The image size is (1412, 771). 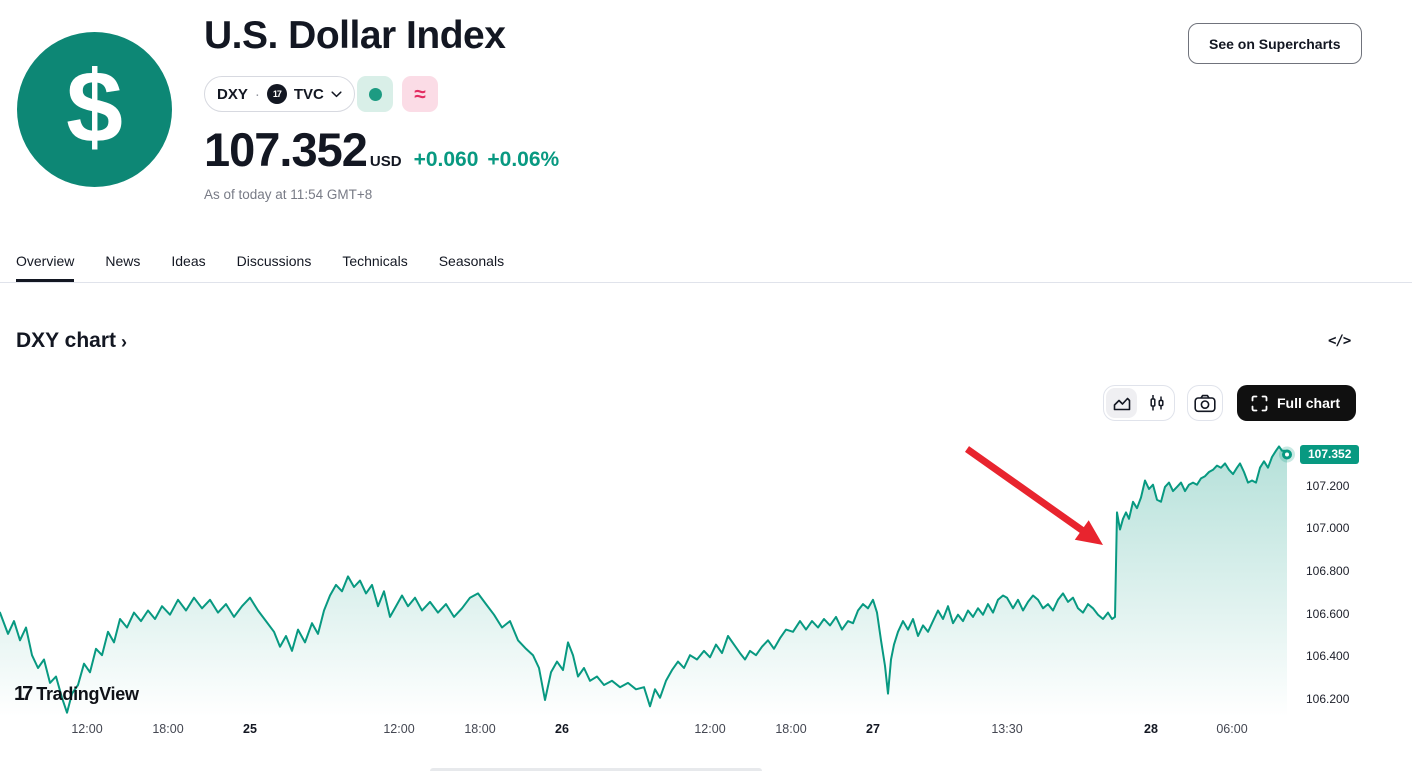 What do you see at coordinates (1328, 614) in the screenshot?
I see `price-scale-label: 106.600` at bounding box center [1328, 614].